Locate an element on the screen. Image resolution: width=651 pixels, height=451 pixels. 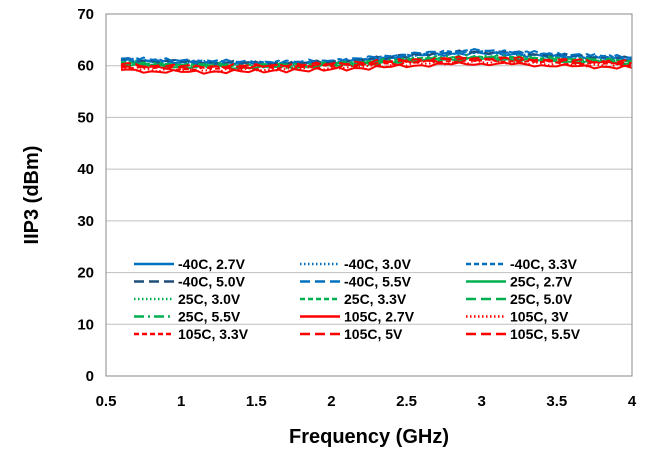
x-axis-title: Frequency (GHz) is located at coordinates (369, 437).